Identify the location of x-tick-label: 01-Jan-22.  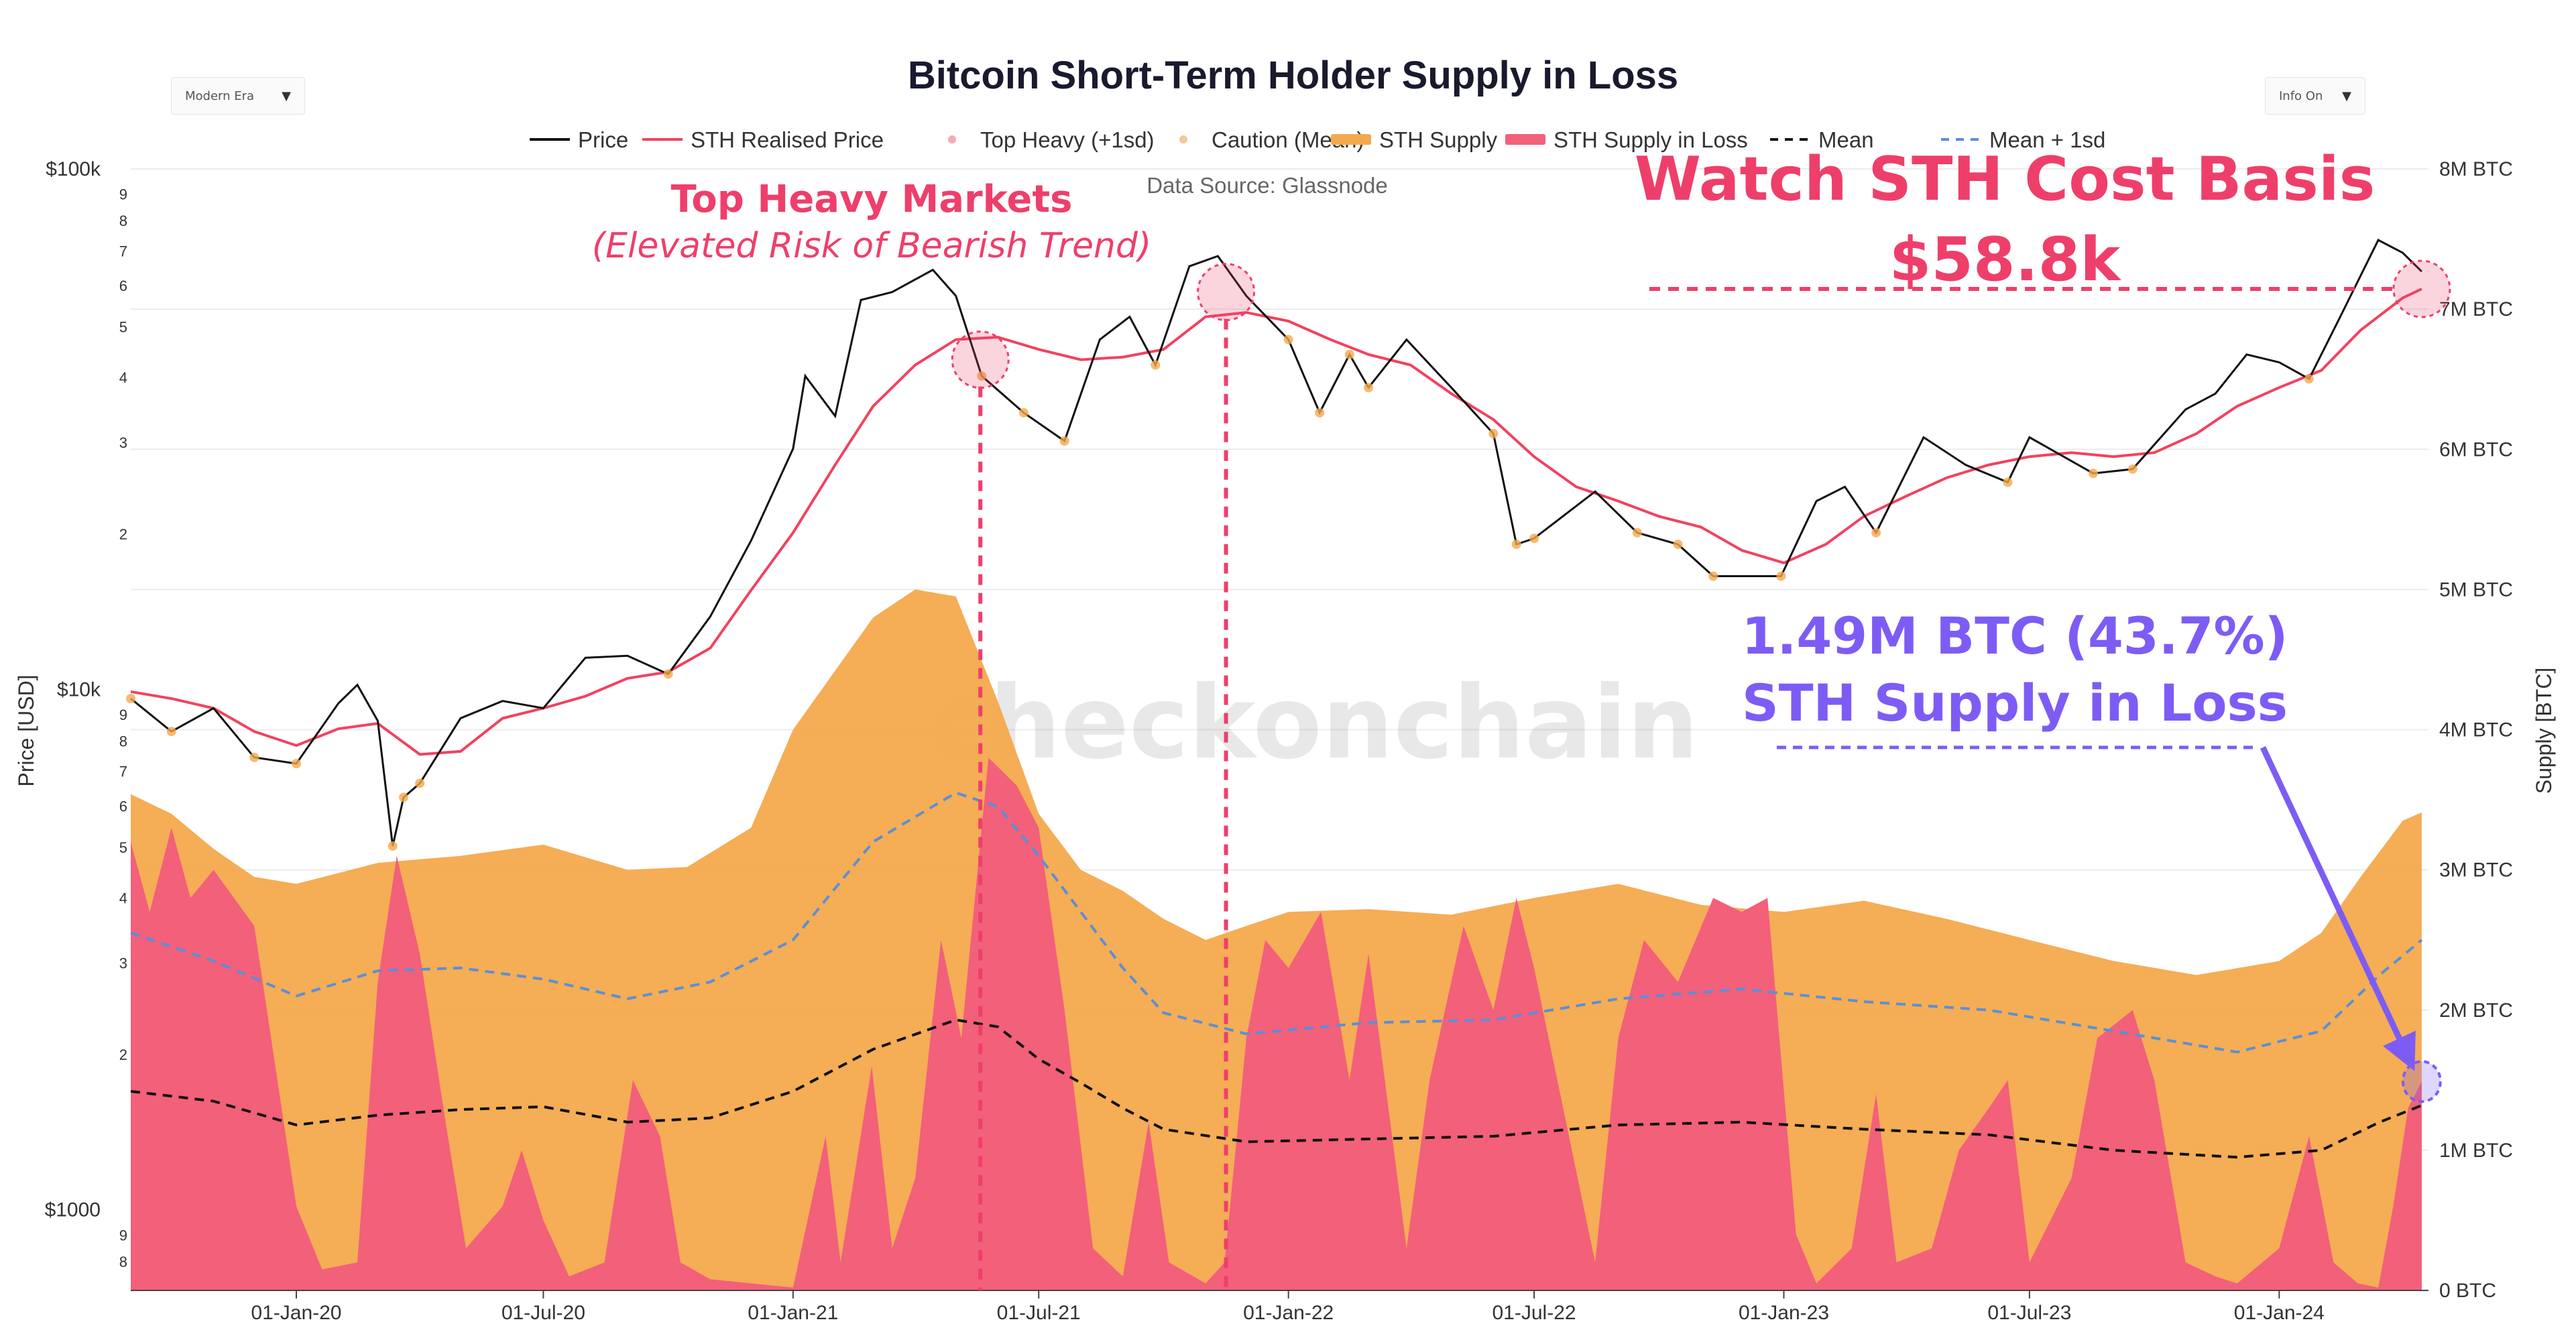
(1288, 1313).